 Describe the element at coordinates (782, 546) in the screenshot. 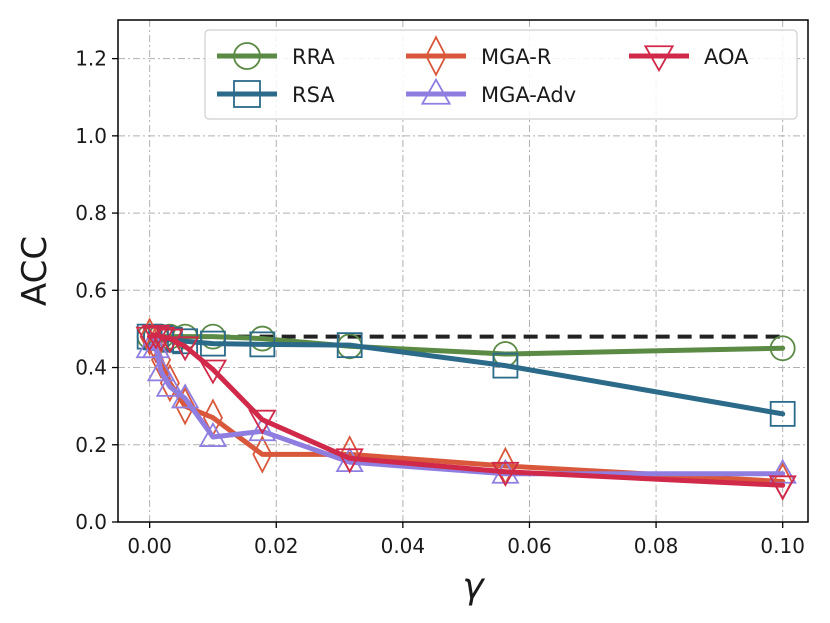

I see `x-tick-label: 0.10` at that location.